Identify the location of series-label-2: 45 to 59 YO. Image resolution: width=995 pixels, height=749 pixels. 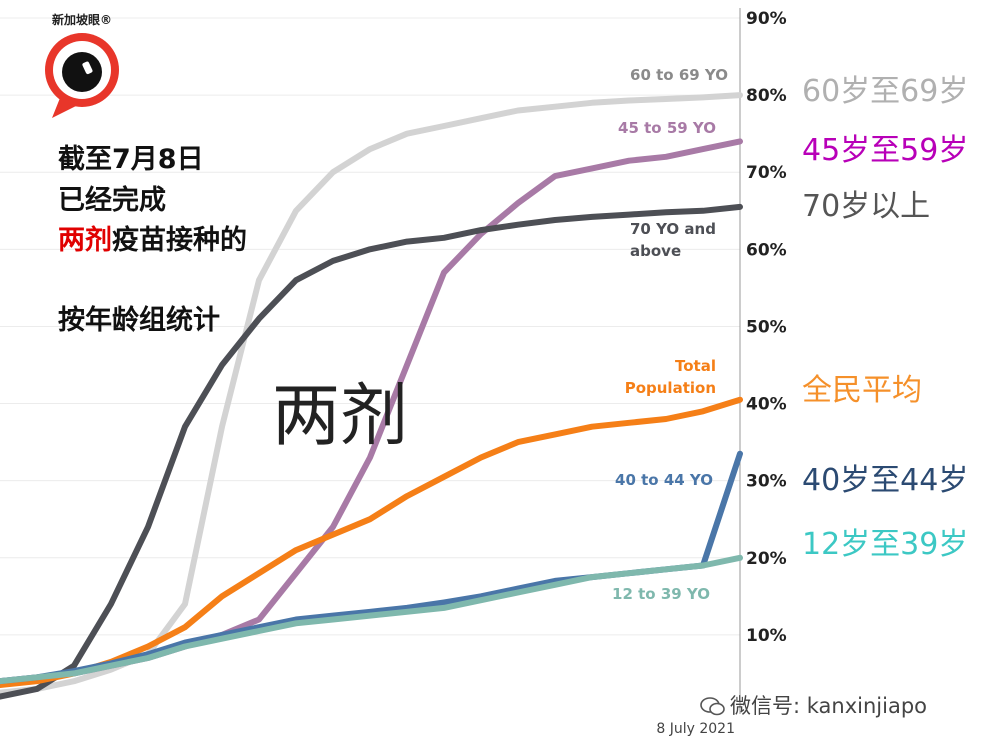
(667, 128).